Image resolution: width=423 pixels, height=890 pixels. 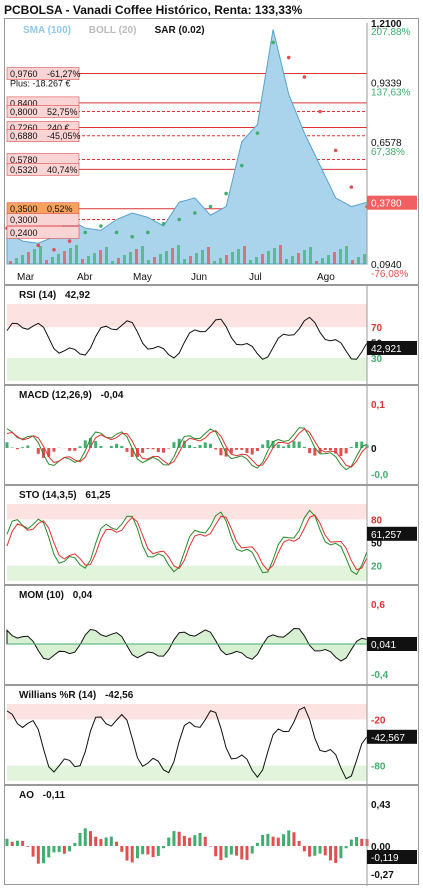 I want to click on level-label: 20, so click(x=377, y=567).